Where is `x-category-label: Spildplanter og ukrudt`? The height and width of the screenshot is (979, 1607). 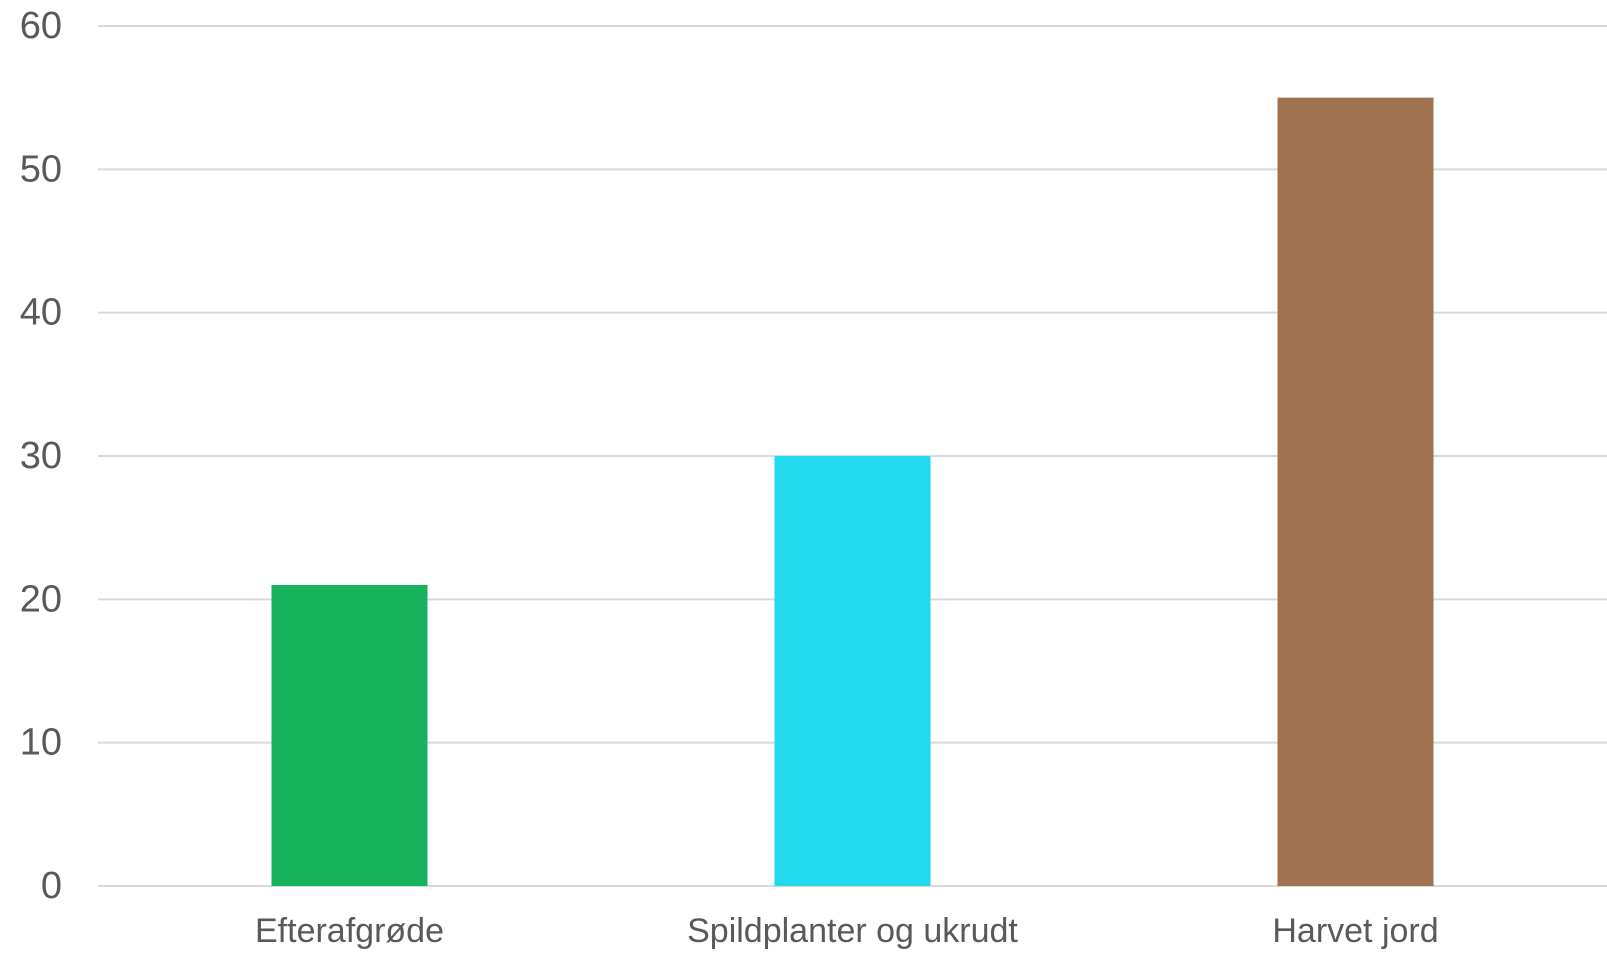 x-category-label: Spildplanter og ukrudt is located at coordinates (852, 931).